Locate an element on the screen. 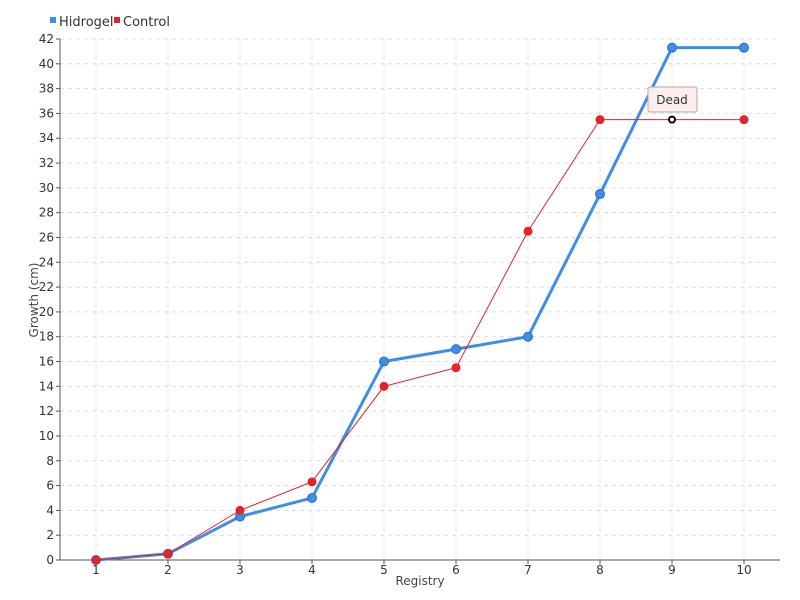 This screenshot has height=600, width=800. y-tick-label: 0 is located at coordinates (50, 560).